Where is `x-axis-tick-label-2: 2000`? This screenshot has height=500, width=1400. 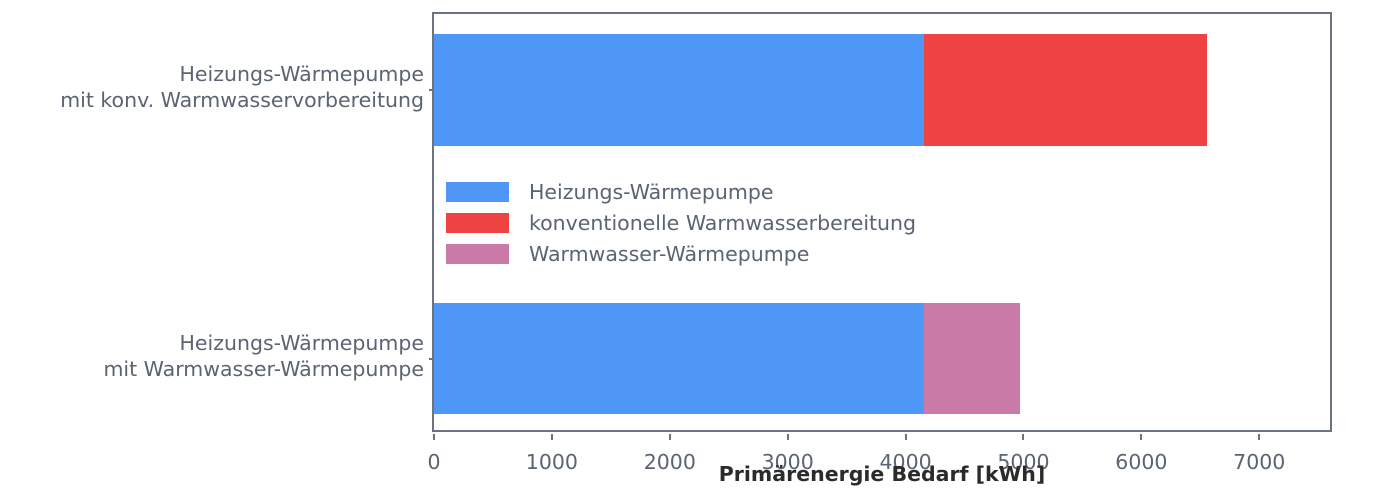
x-axis-tick-label-2: 2000 is located at coordinates (669, 462).